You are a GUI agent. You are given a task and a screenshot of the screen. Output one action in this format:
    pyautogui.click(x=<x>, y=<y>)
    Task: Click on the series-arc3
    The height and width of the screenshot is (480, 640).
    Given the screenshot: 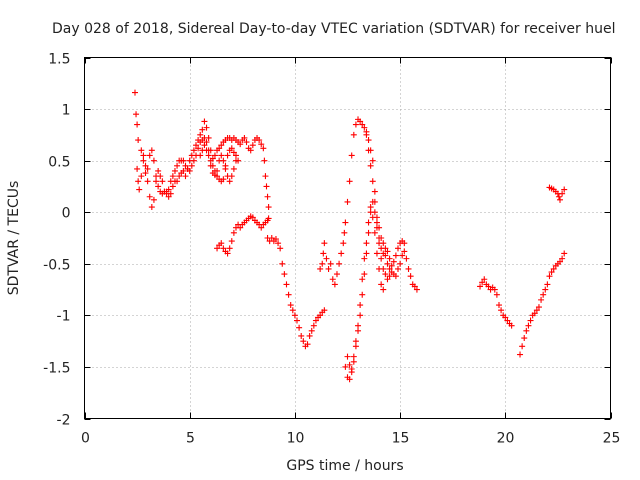 What is the action you would take?
    pyautogui.click(x=218, y=163)
    